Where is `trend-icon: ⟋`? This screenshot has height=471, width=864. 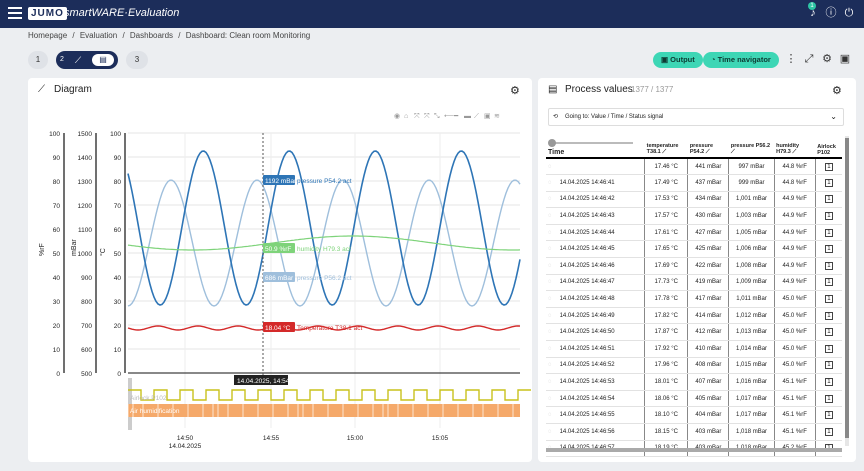
trend-icon: ⟋ is located at coordinates (707, 152).